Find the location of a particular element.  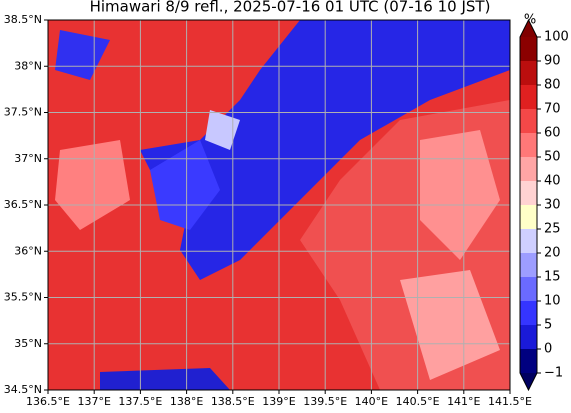

x-tick-label: 137.5°E is located at coordinates (140, 401).